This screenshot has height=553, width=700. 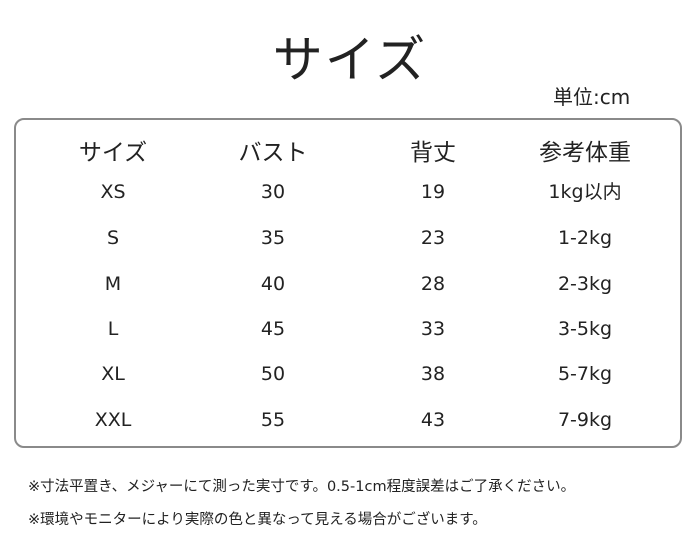 I want to click on cell-weight: 1kg以内, so click(x=585, y=192).